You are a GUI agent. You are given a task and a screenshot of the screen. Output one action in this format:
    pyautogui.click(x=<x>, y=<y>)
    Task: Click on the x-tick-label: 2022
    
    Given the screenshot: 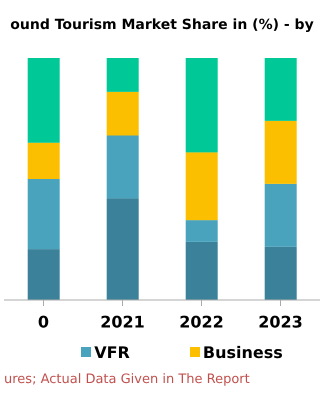 What is the action you would take?
    pyautogui.click(x=201, y=322)
    